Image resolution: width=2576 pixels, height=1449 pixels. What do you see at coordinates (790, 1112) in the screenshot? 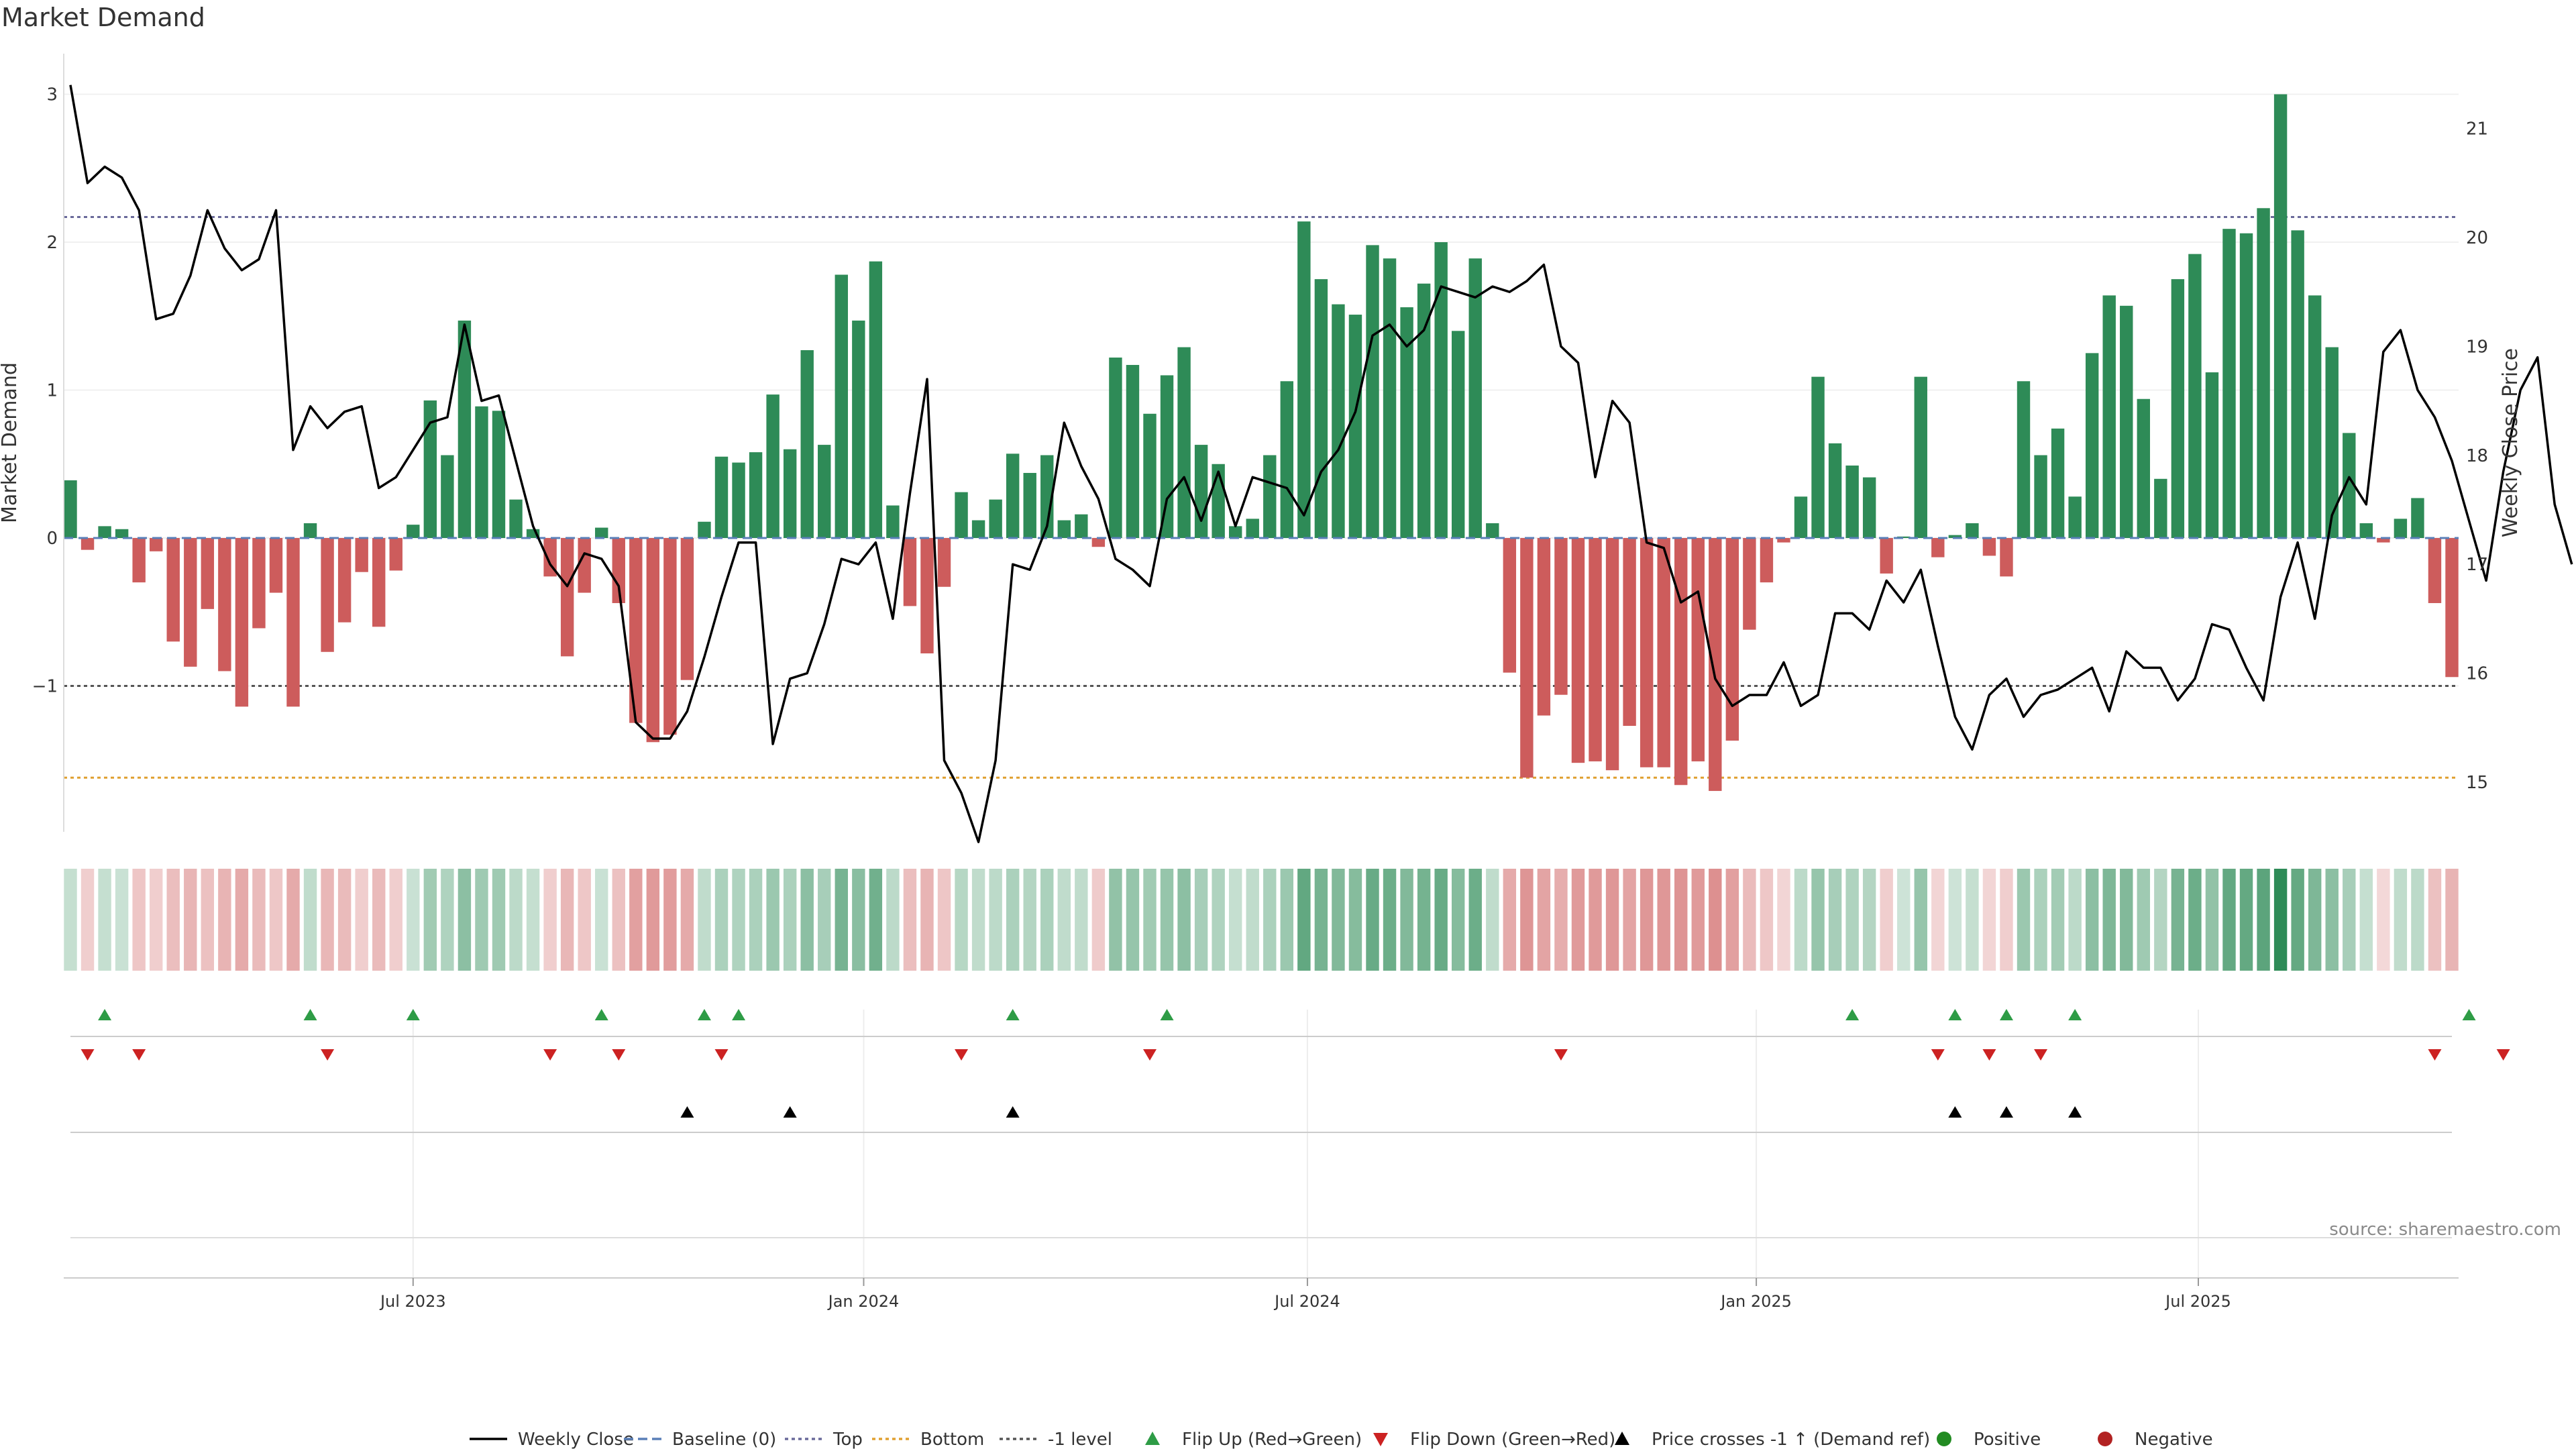
I see `price-cross-marker` at bounding box center [790, 1112].